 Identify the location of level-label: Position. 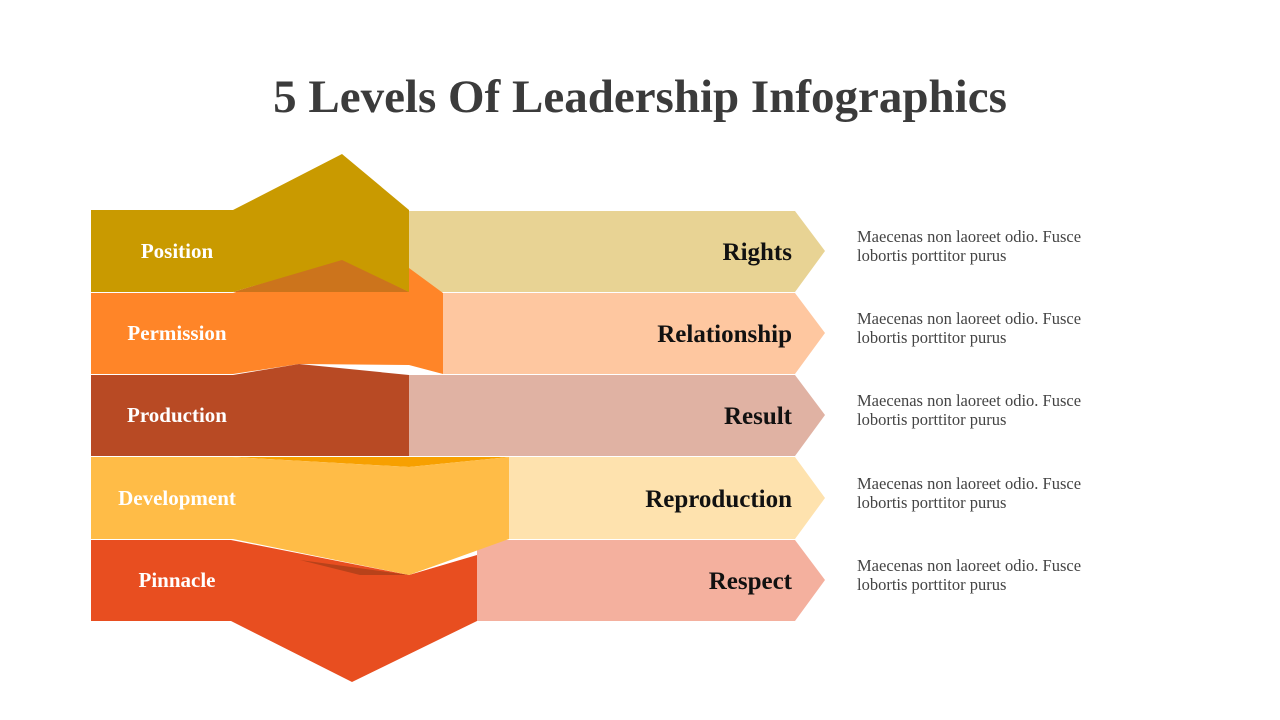
(177, 251).